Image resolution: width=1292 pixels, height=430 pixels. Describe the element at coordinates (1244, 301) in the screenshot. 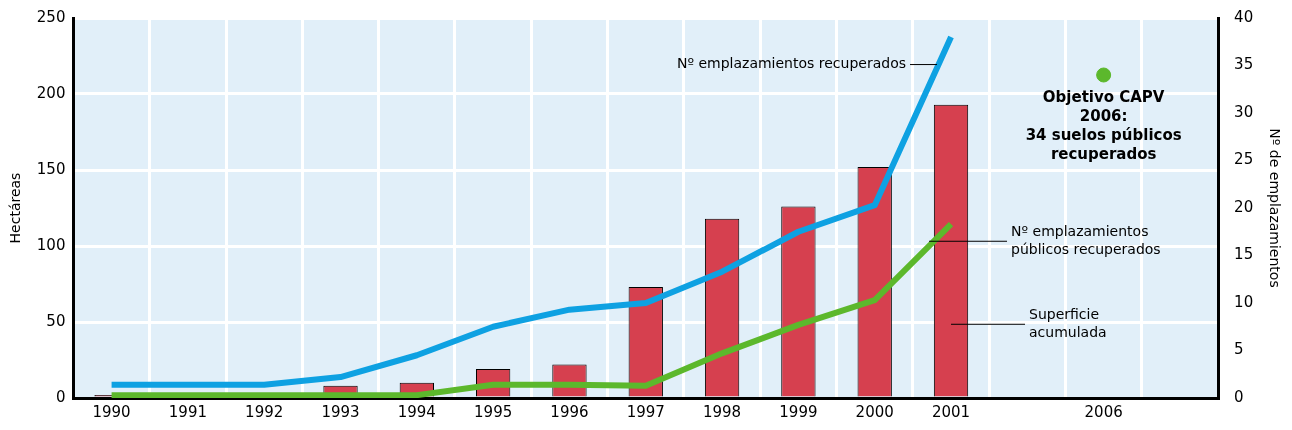

I see `y2-tick-label: 10` at that location.